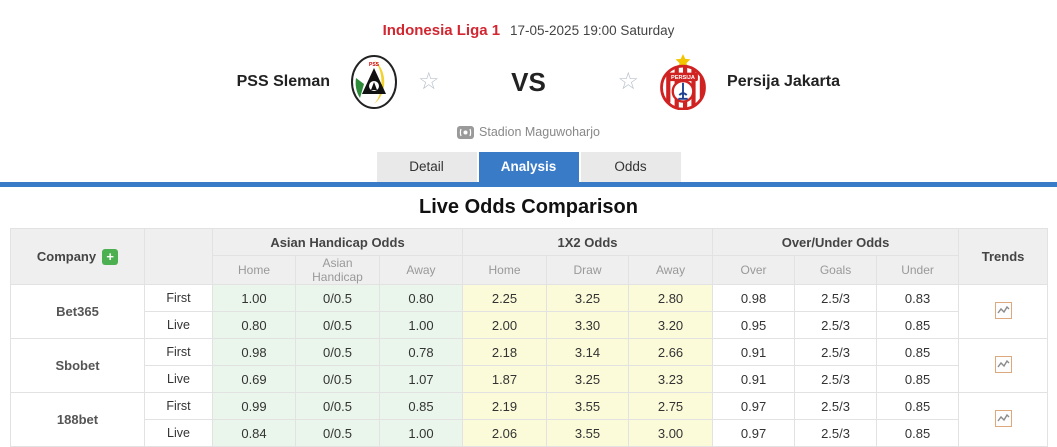 This screenshot has width=1057, height=447. What do you see at coordinates (374, 65) in the screenshot?
I see `svg-text: PSS` at bounding box center [374, 65].